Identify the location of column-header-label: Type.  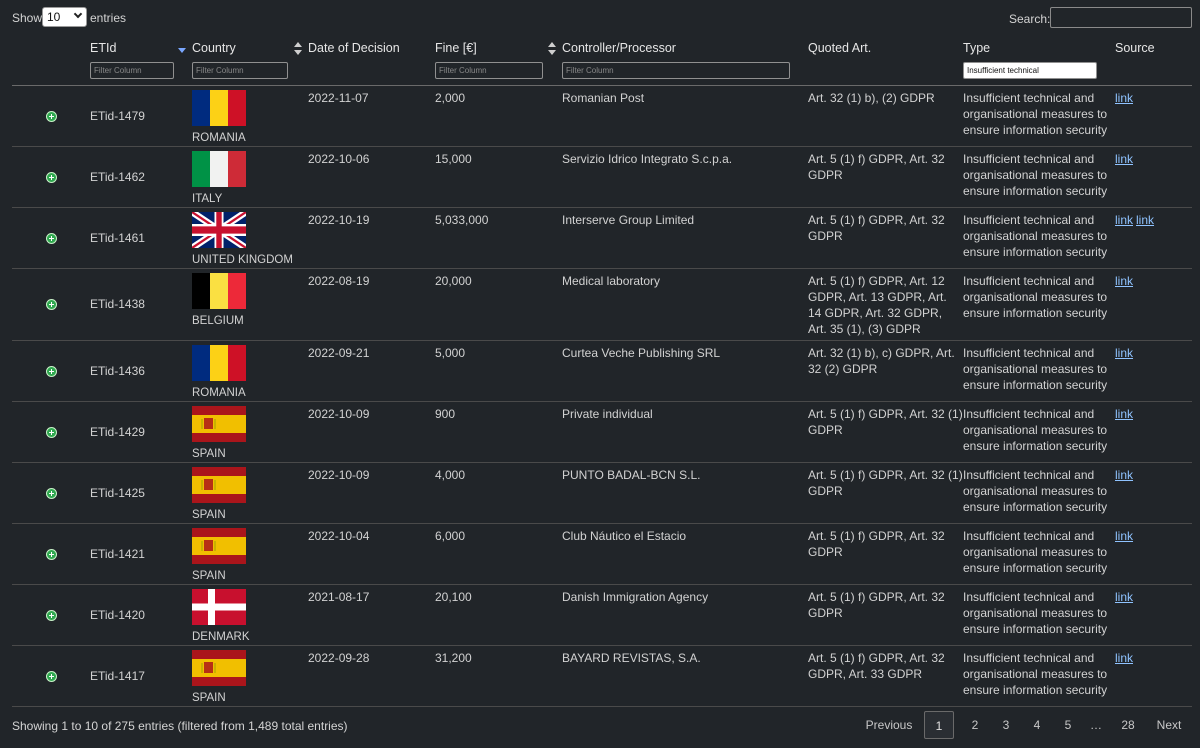
(977, 48).